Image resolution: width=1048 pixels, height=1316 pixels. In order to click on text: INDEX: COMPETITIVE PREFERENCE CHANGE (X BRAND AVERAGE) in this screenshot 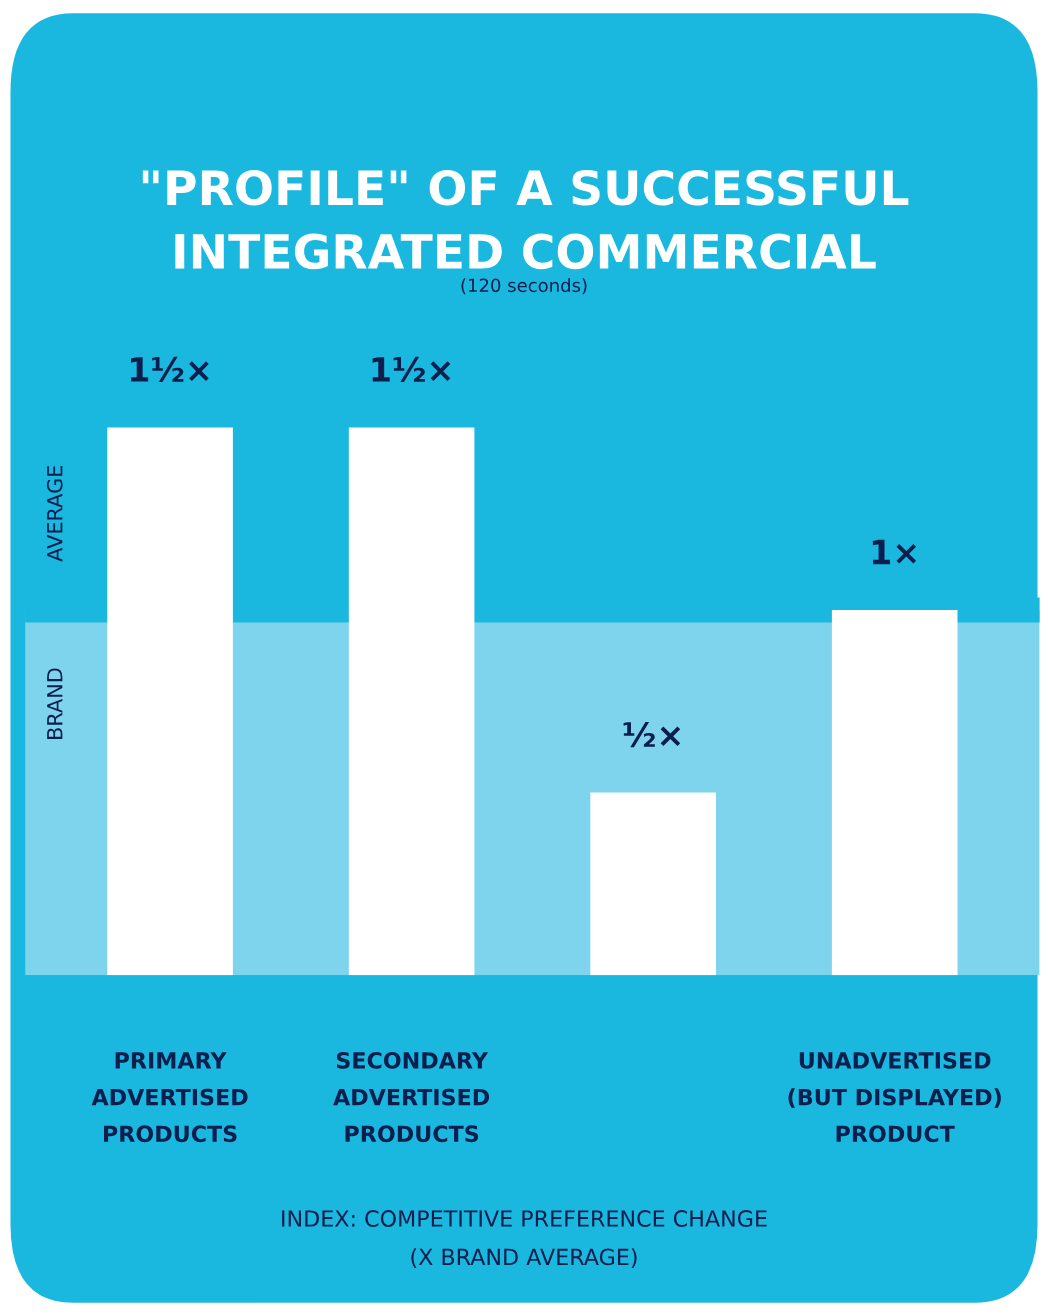, I will do `click(524, 1239)`.